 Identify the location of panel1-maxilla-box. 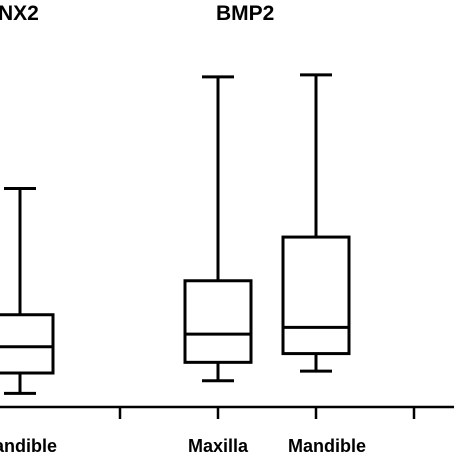
(218, 321).